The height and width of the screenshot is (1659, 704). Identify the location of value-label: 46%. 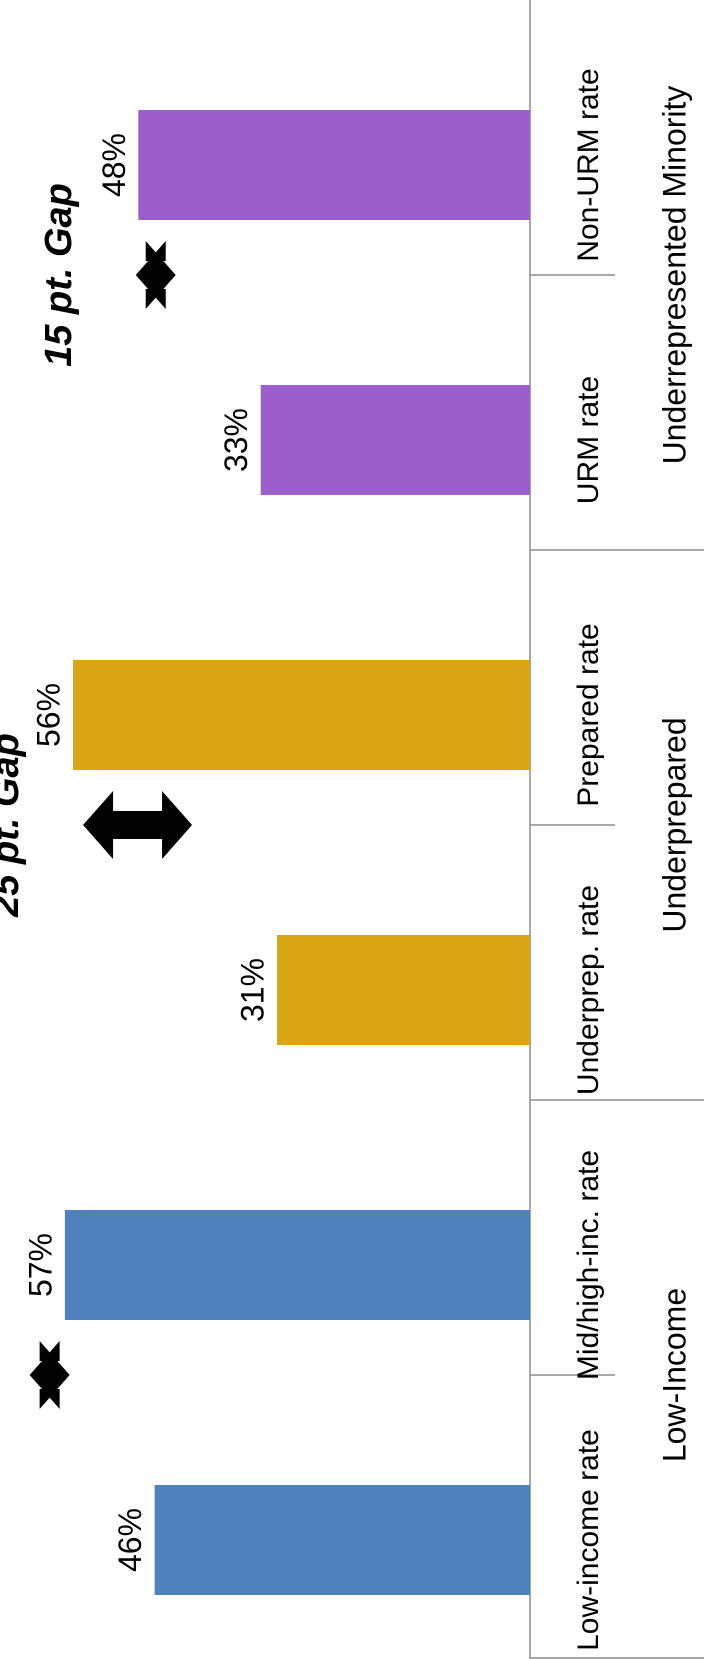
(130, 1540).